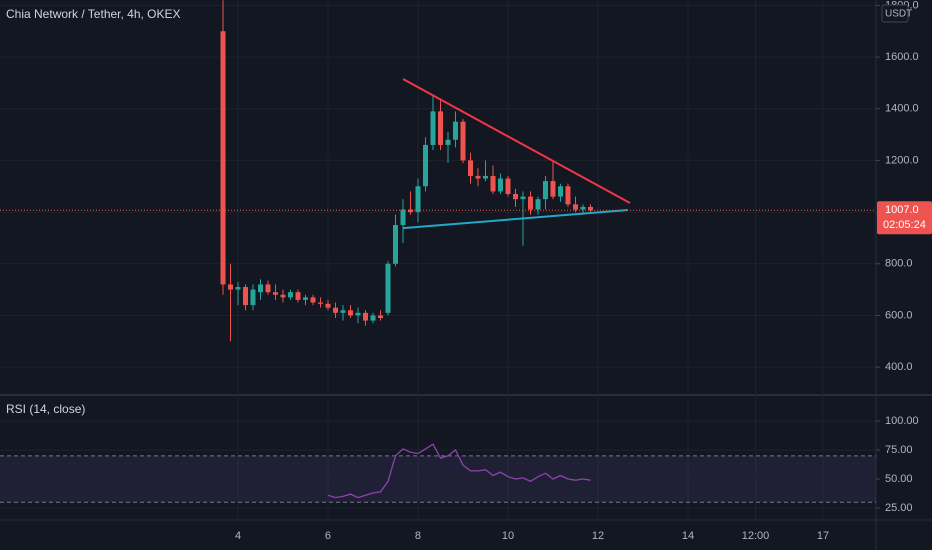  I want to click on x-tick-label: 4, so click(238, 536).